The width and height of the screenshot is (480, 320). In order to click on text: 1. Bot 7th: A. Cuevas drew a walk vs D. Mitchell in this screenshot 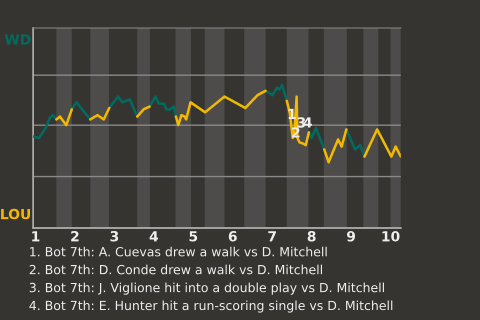, I will do `click(178, 251)`.